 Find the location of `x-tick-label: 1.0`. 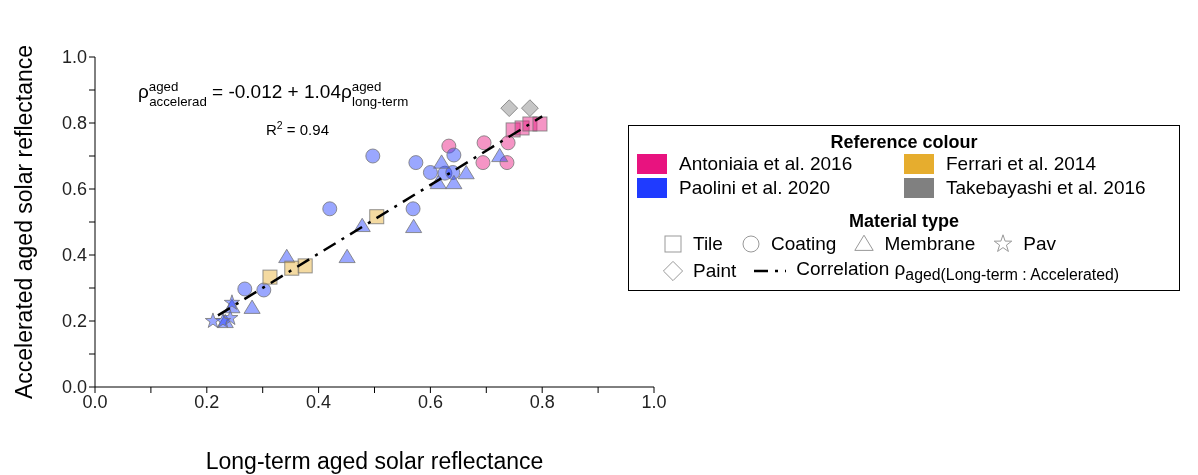

x-tick-label: 1.0 is located at coordinates (654, 401).